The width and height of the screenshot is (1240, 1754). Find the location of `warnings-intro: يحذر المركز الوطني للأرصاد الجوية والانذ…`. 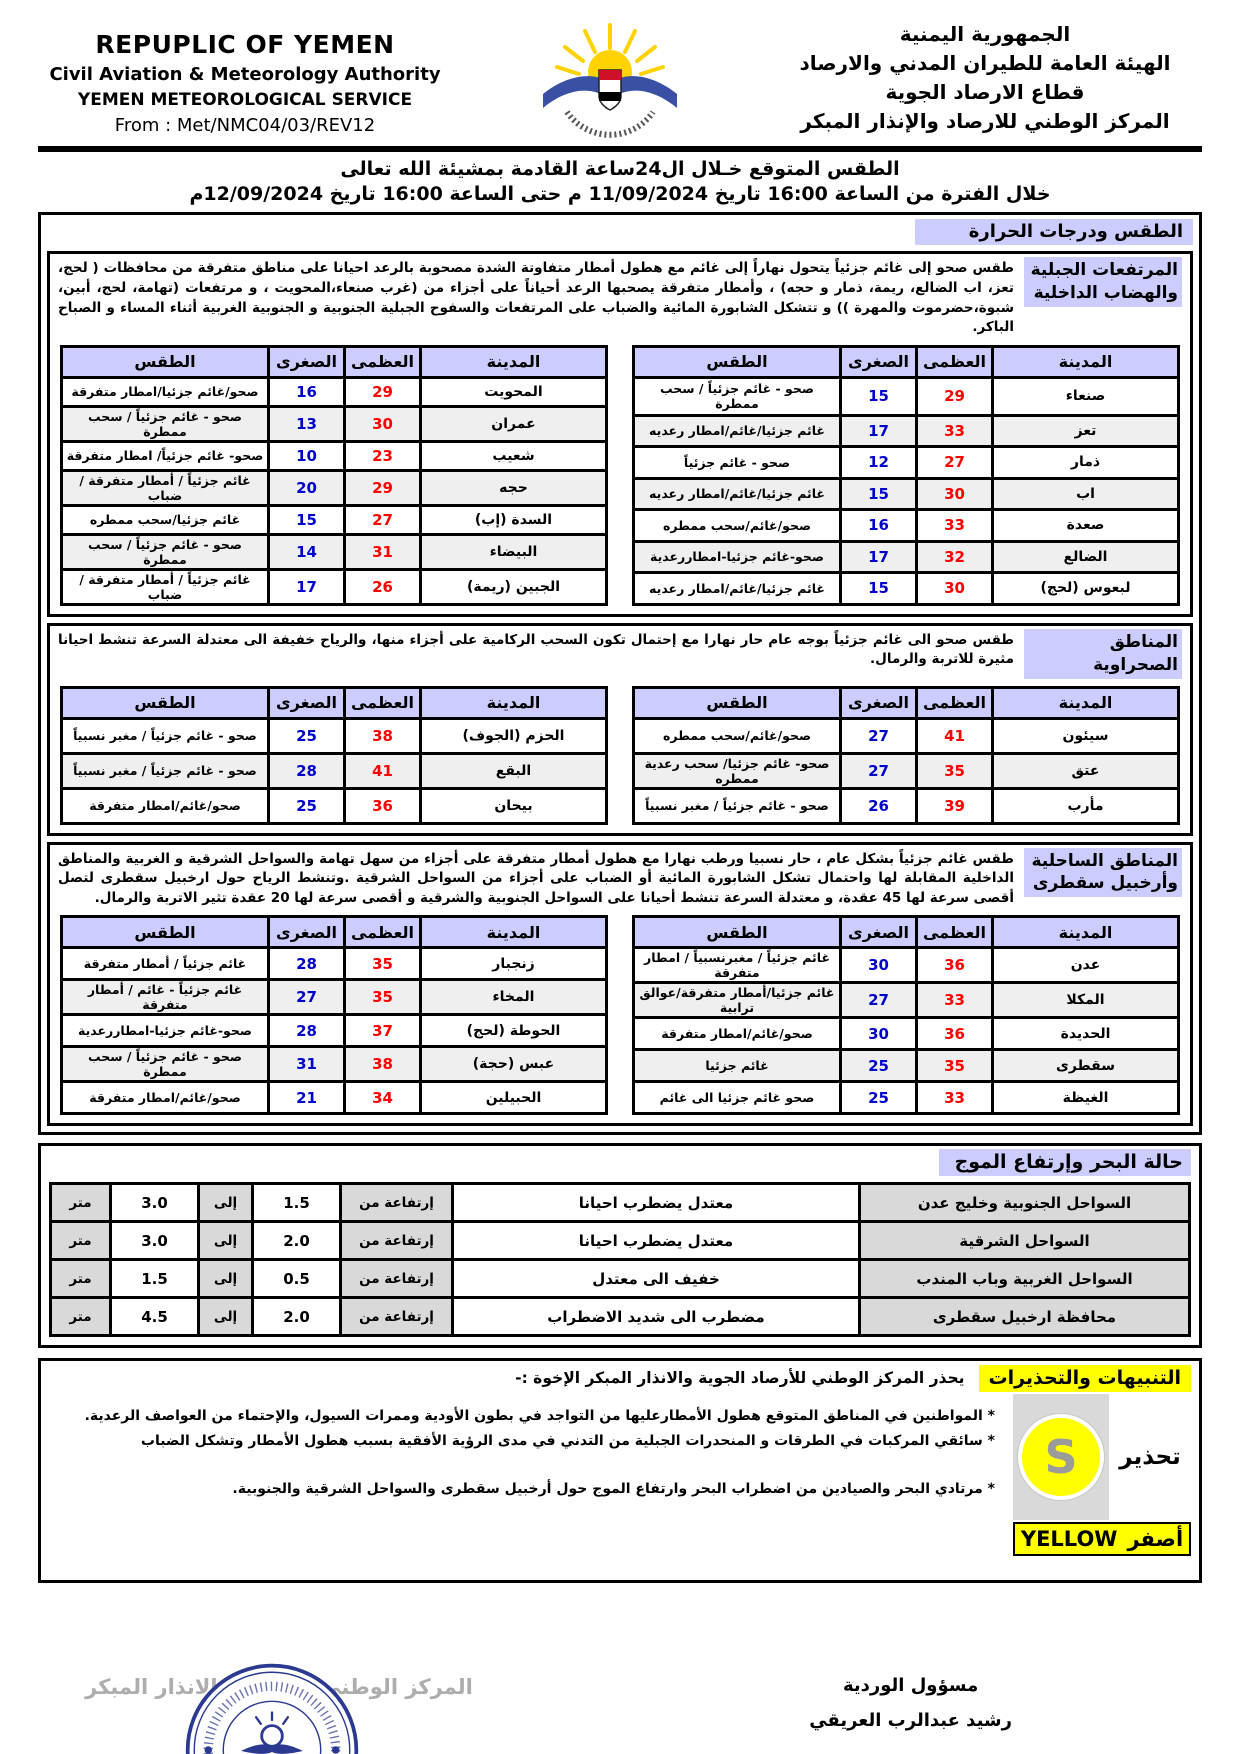

warnings-intro: يحذر المركز الوطني للأرصاد الجوية والانذ… is located at coordinates (740, 1378).